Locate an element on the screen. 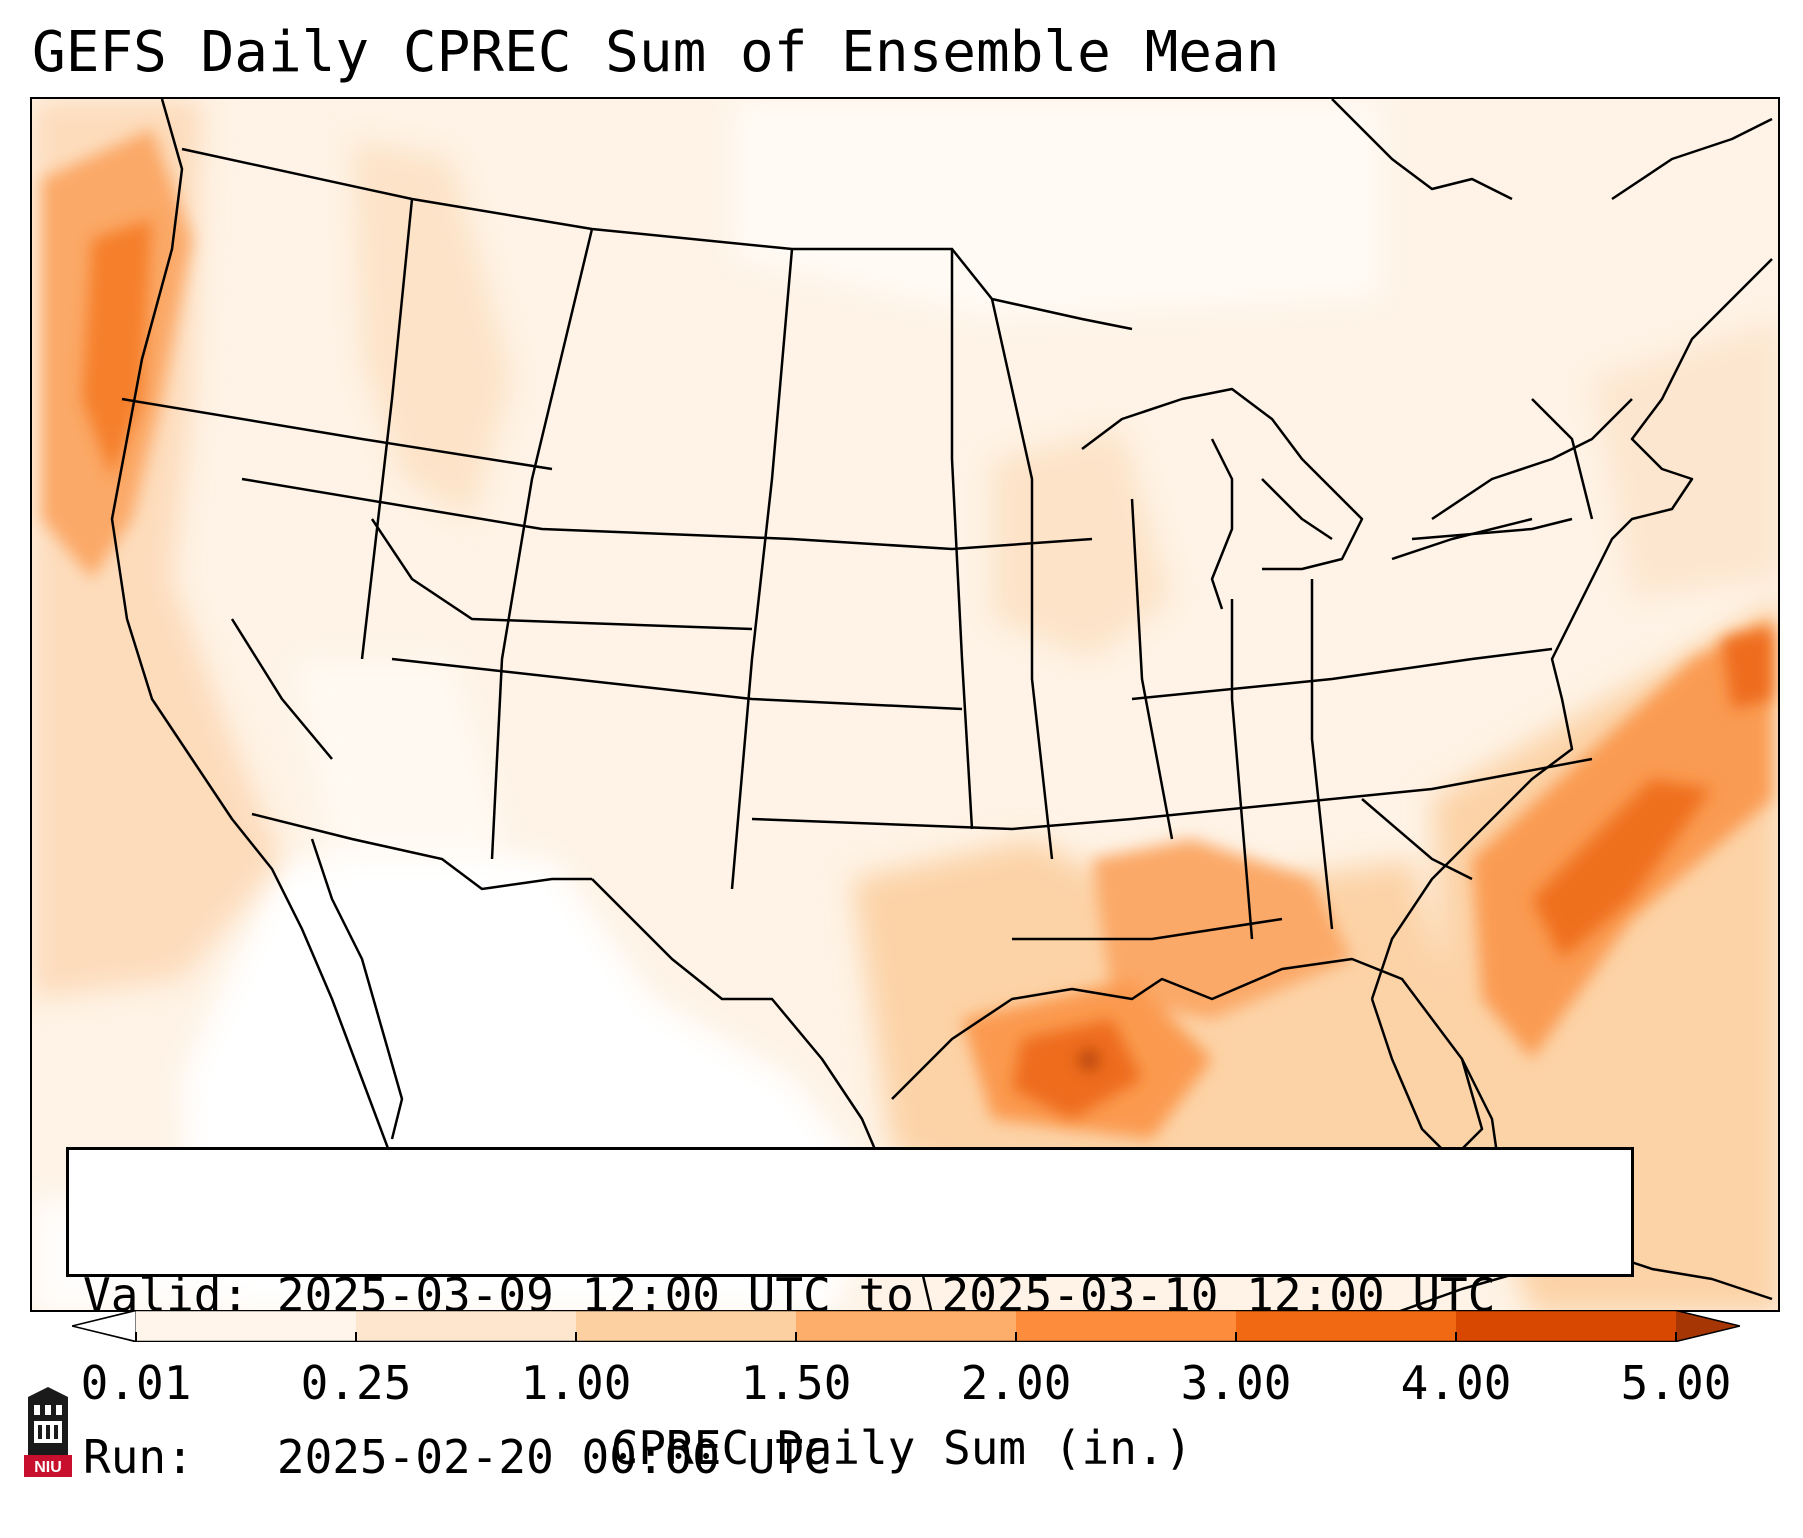 Image resolution: width=1803 pixels, height=1538 pixels. colorbar-tick-label: 0.25 is located at coordinates (356, 1383).